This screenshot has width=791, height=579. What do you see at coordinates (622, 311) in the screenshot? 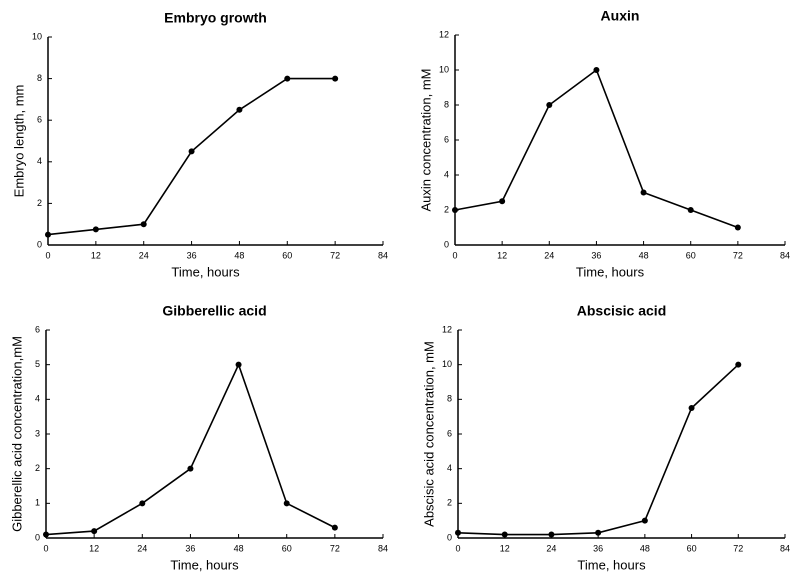
I see `chart-title: Abscisic acid` at bounding box center [622, 311].